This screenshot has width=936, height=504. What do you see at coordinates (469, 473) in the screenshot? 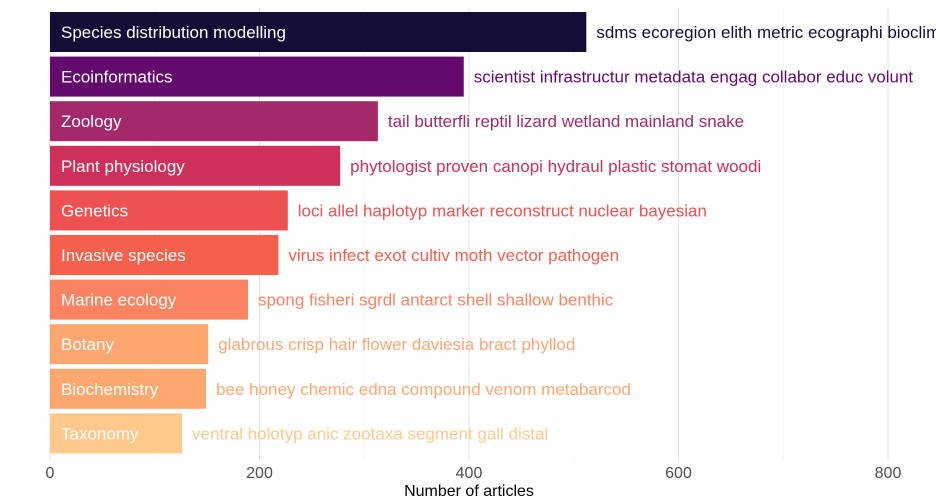
I see `x-tick-label: 400` at bounding box center [469, 473].